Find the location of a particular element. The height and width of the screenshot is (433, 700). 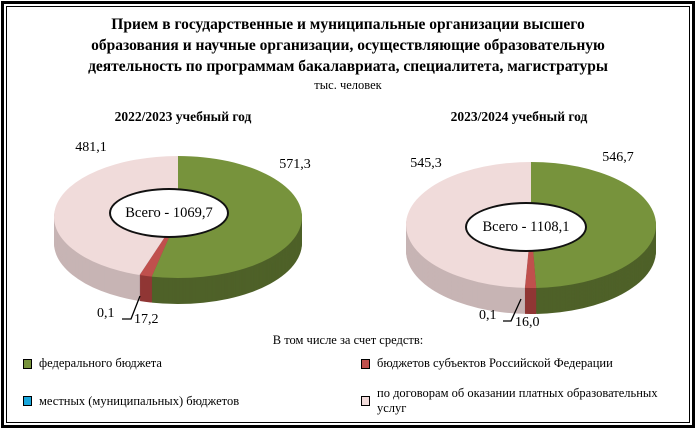

regional-budget-swatch-icon is located at coordinates (365, 363).